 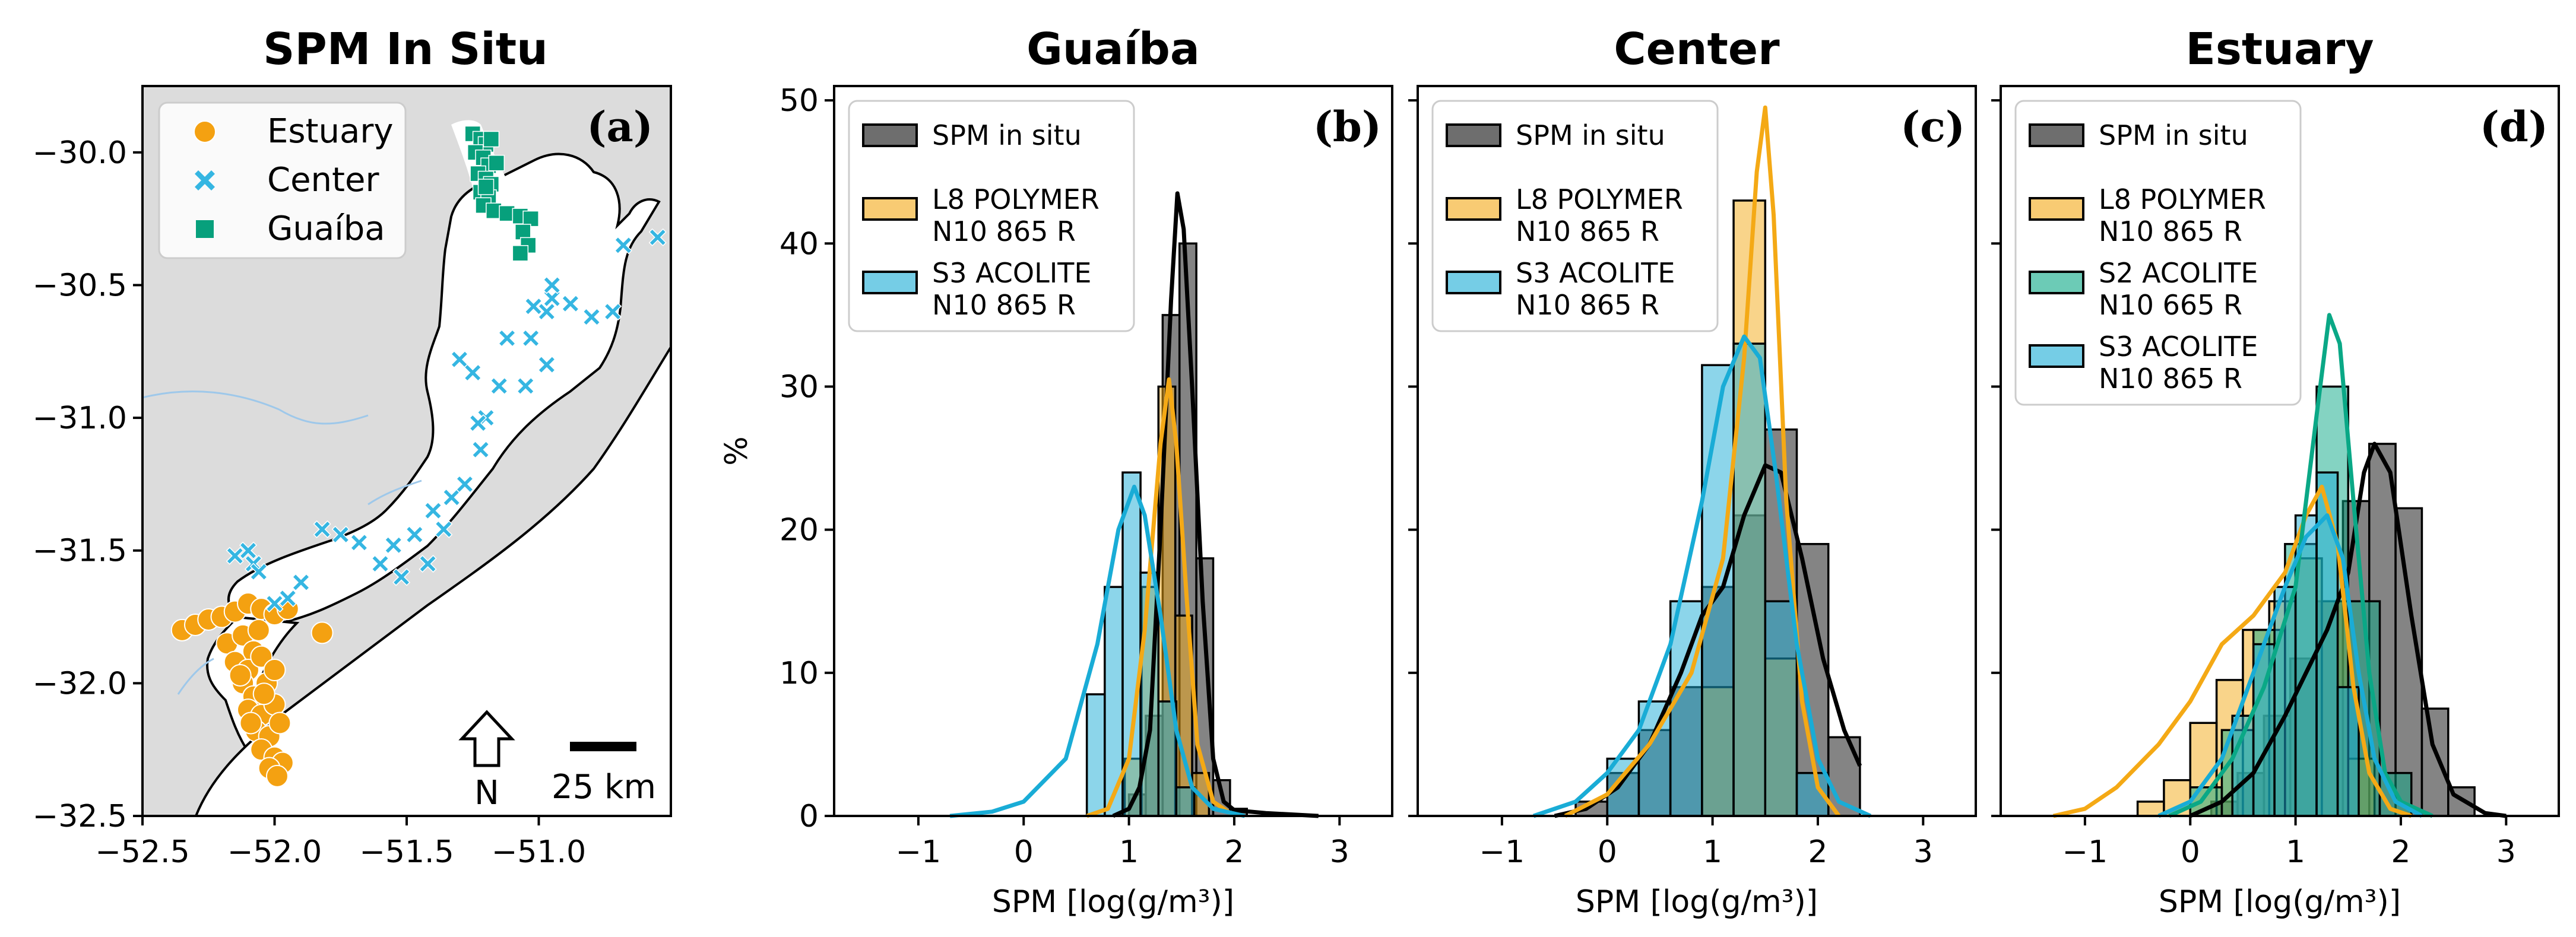 I want to click on map-legend-center: Center, so click(x=323, y=180).